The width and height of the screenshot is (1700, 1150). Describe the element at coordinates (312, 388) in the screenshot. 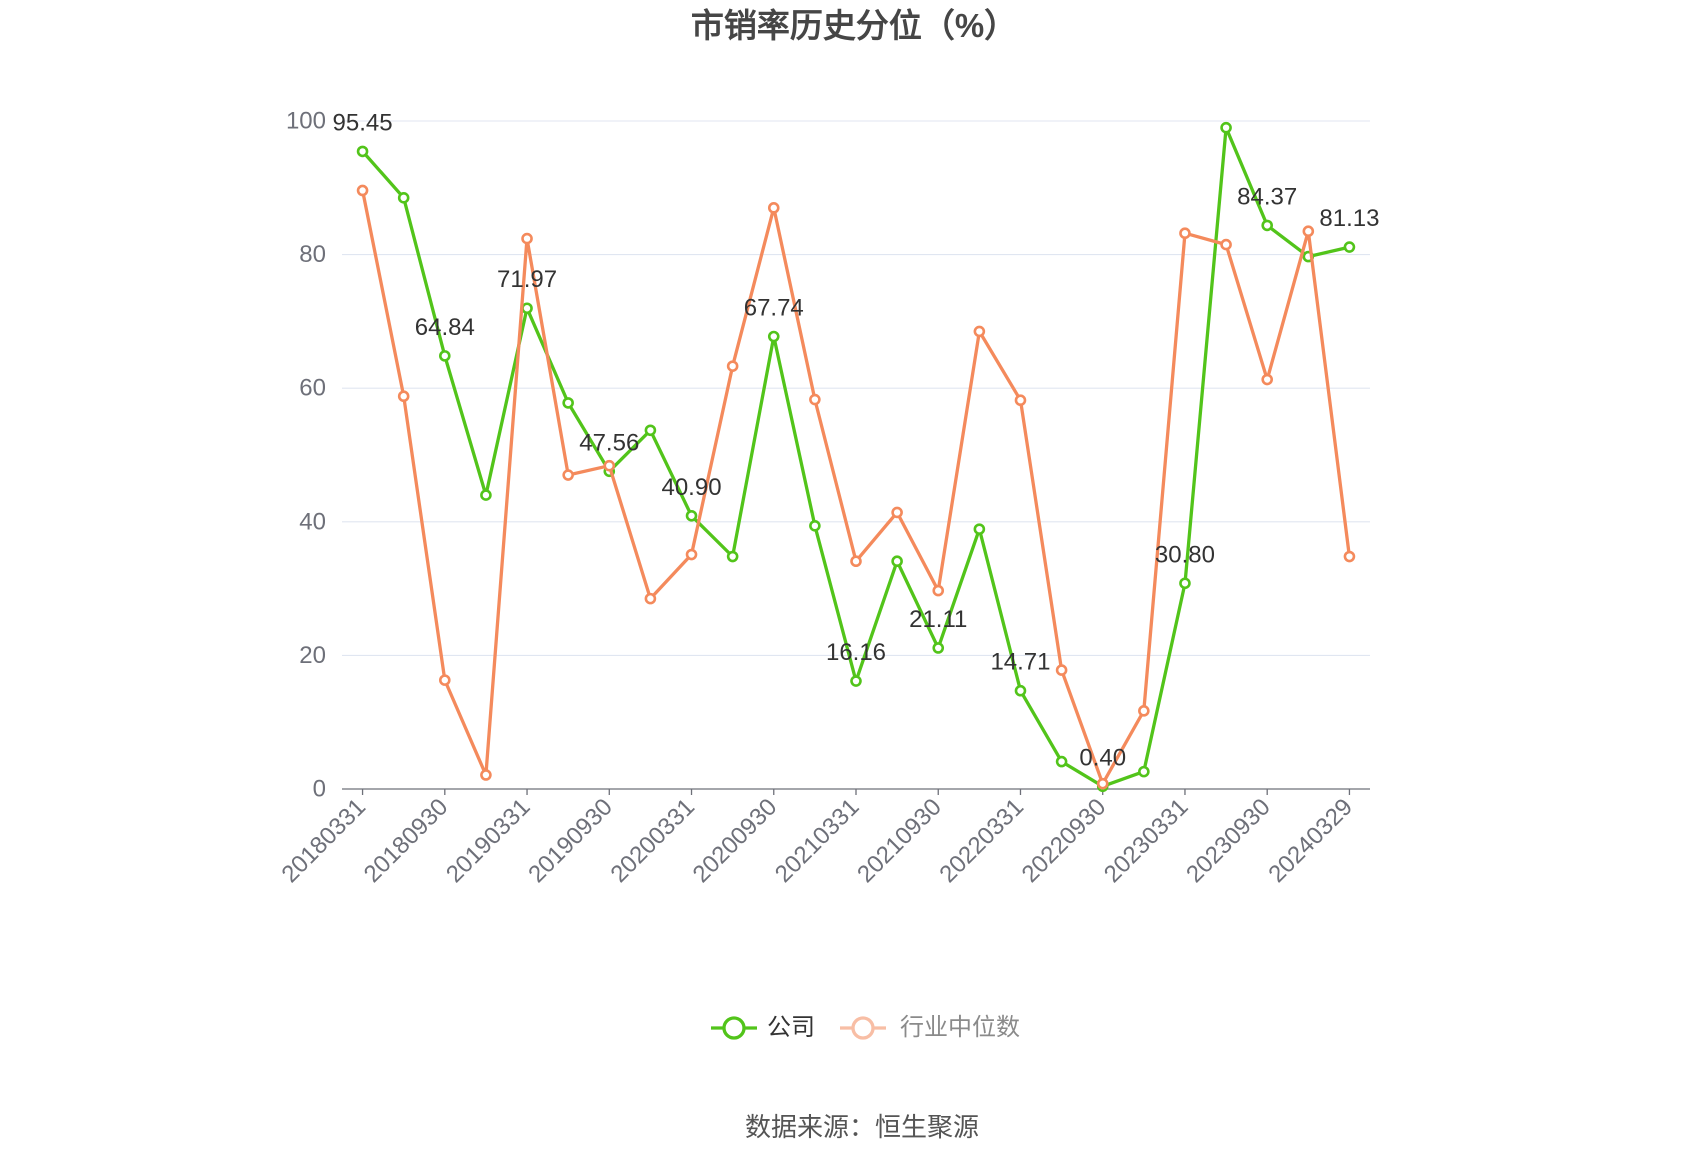

I see `y-tick-label: 60` at that location.